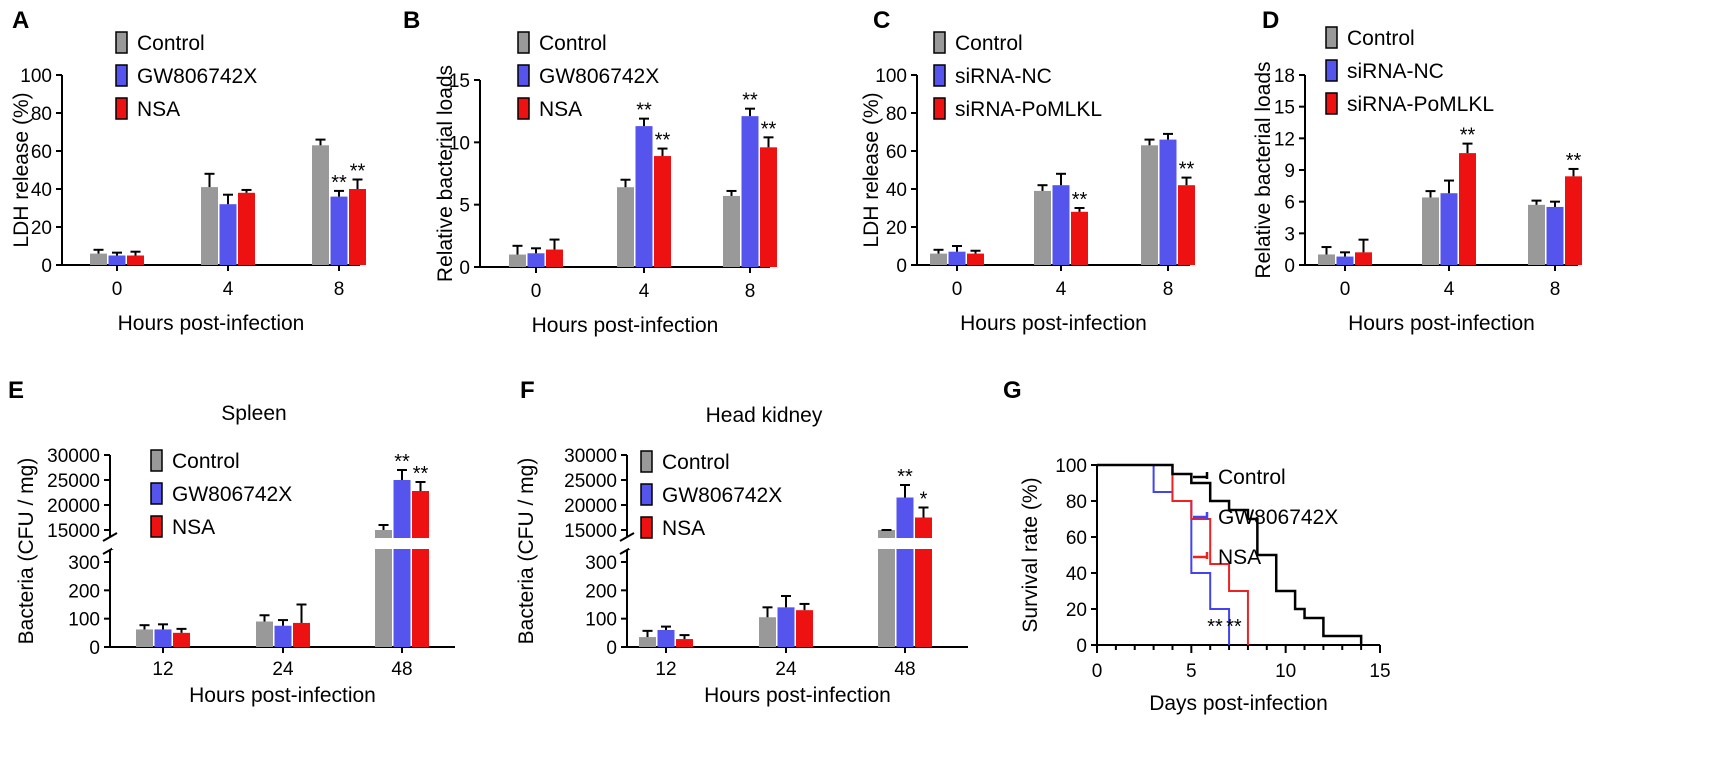  I want to click on axis-break-mark-1-e, so click(110, 537).